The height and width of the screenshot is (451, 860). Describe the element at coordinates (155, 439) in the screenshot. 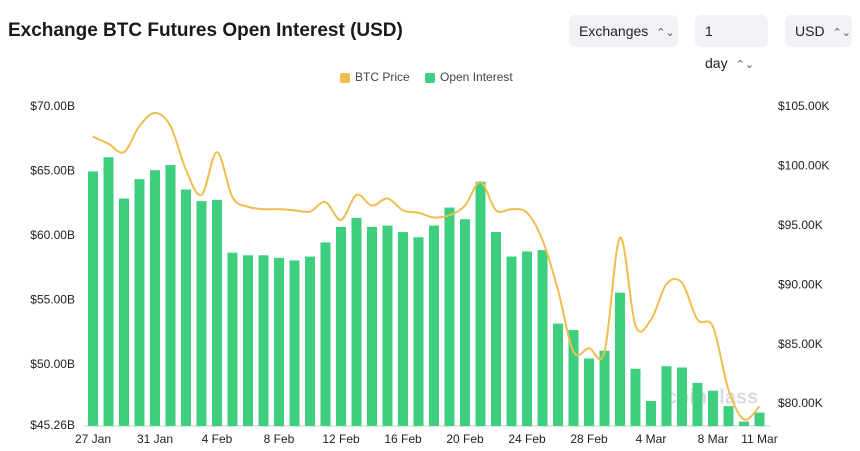

I see `x-tick-label: 31 Jan` at that location.